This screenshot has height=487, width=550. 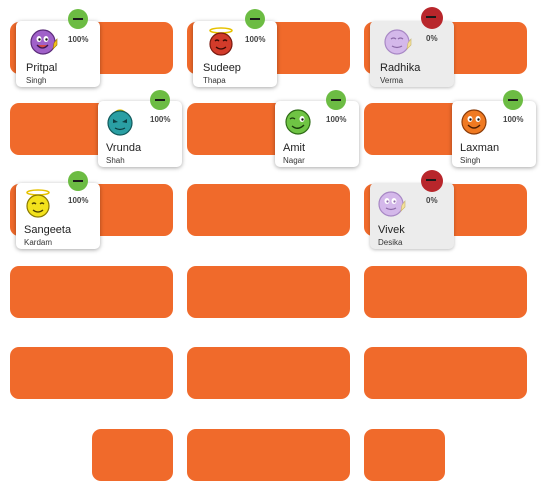 I want to click on student-card: Laxman Singh, so click(x=494, y=134).